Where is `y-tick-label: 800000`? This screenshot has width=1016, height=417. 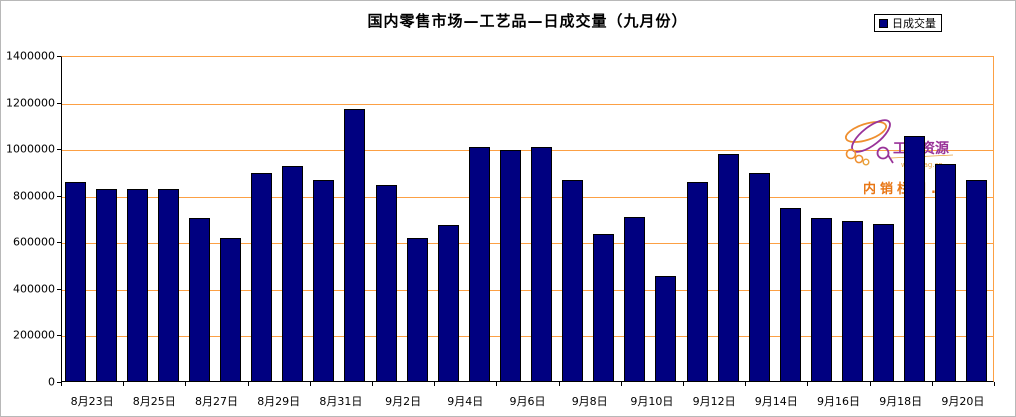
y-tick-label: 800000 is located at coordinates (34, 196).